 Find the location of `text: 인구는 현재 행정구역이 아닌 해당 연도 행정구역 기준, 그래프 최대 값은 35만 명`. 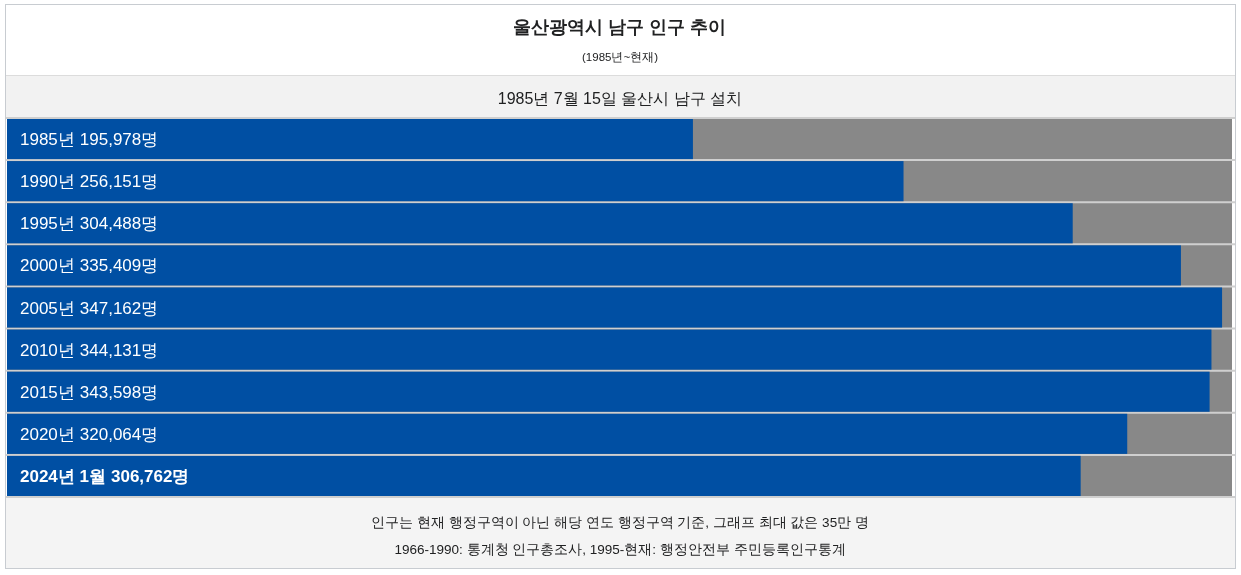

text: 인구는 현재 행정구역이 아닌 해당 연도 행정구역 기준, 그래프 최대 값은 35만 명 is located at coordinates (620, 522).